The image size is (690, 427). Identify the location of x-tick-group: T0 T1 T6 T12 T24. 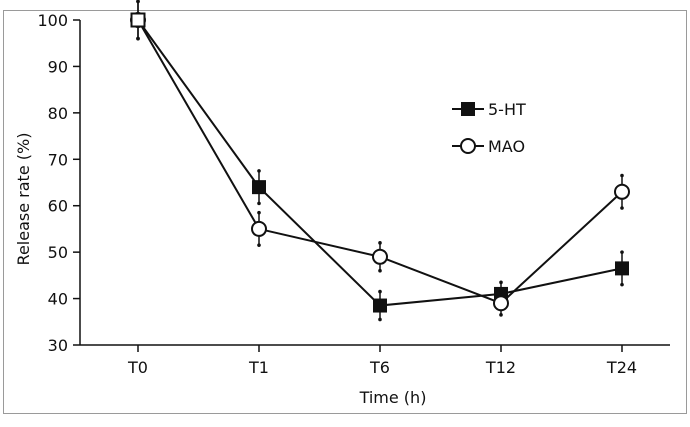
(382, 361).